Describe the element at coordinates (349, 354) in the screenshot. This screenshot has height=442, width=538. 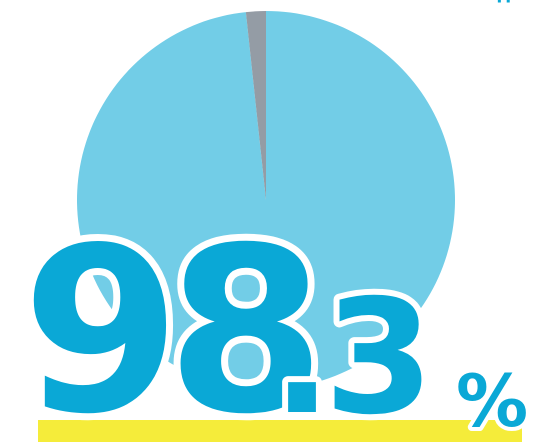
I see `big-number-decimal: .3` at that location.